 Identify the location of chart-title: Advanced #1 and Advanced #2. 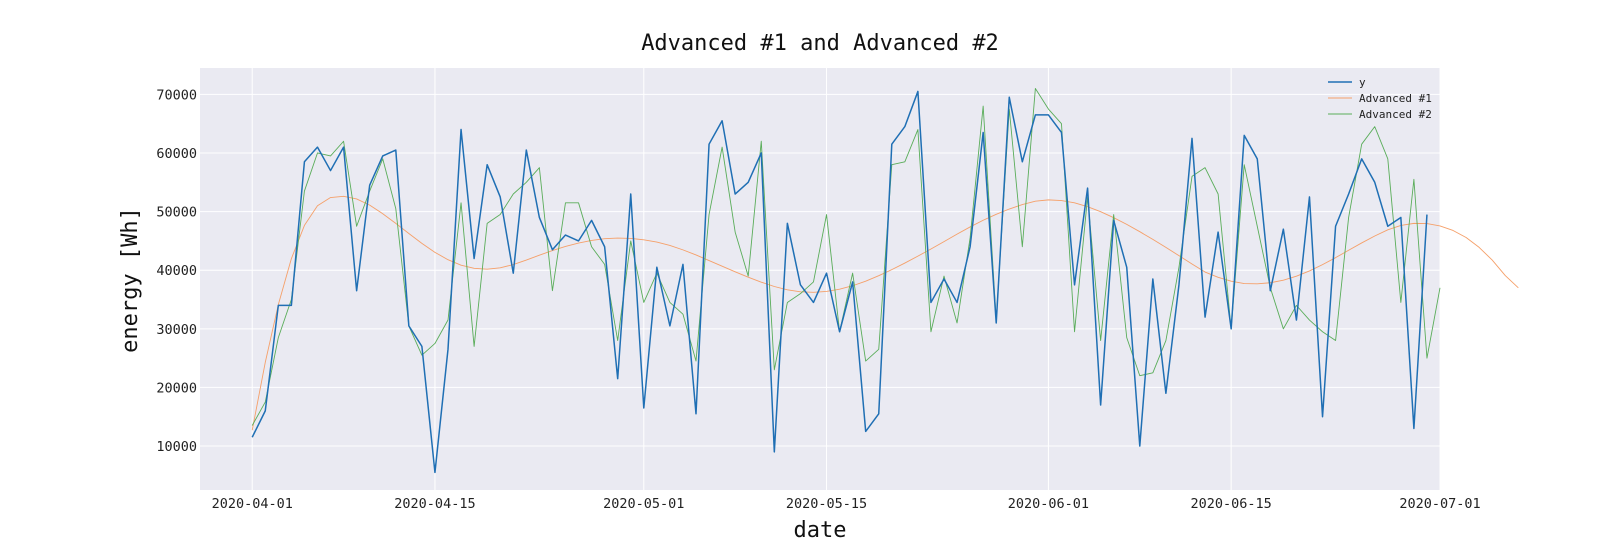
(820, 43).